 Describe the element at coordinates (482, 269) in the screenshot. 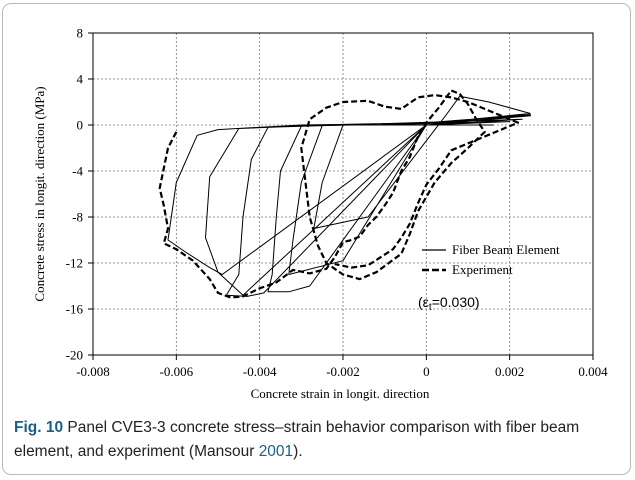

I see `legend-label-experiment: Experiment` at that location.